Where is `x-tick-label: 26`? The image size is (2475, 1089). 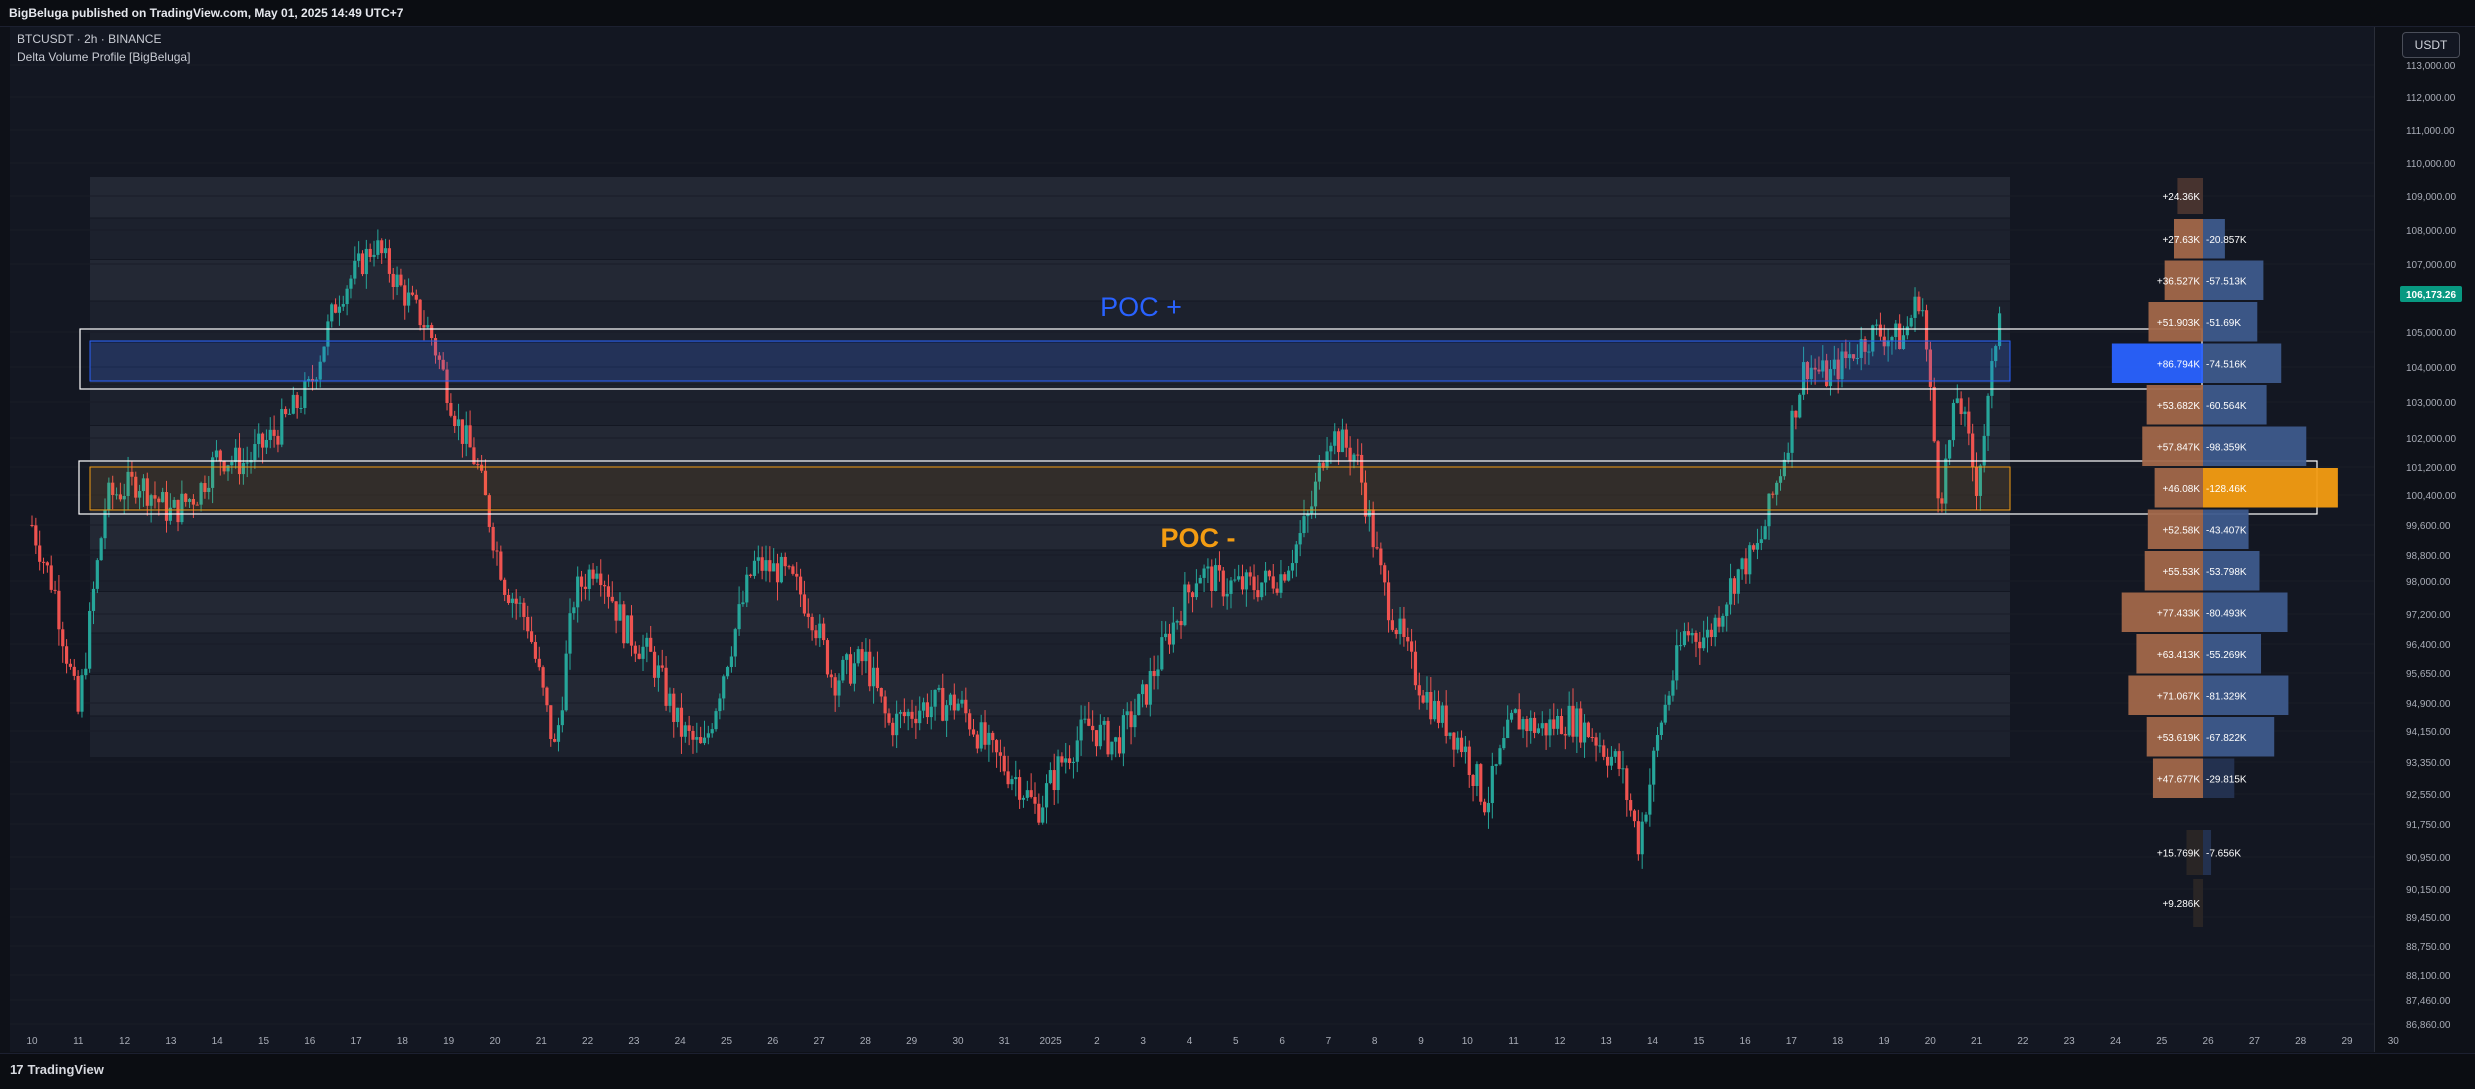
x-tick-label: 26 is located at coordinates (773, 1041).